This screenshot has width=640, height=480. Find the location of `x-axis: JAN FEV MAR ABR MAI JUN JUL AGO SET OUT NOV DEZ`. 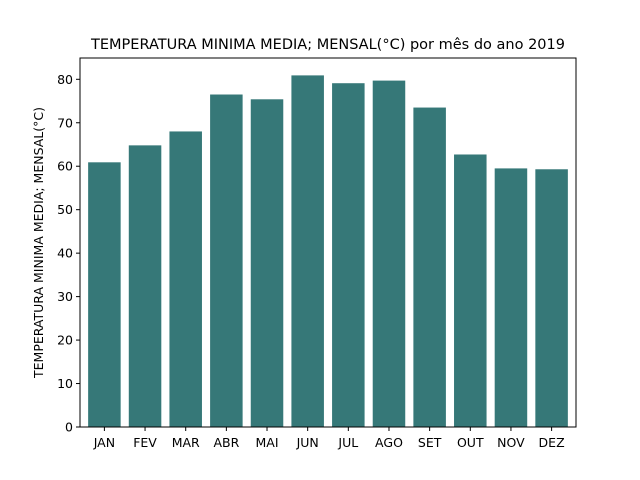

x-axis: JAN FEV MAR ABR MAI JUN JUL AGO SET OUT NOV DEZ is located at coordinates (329, 438).